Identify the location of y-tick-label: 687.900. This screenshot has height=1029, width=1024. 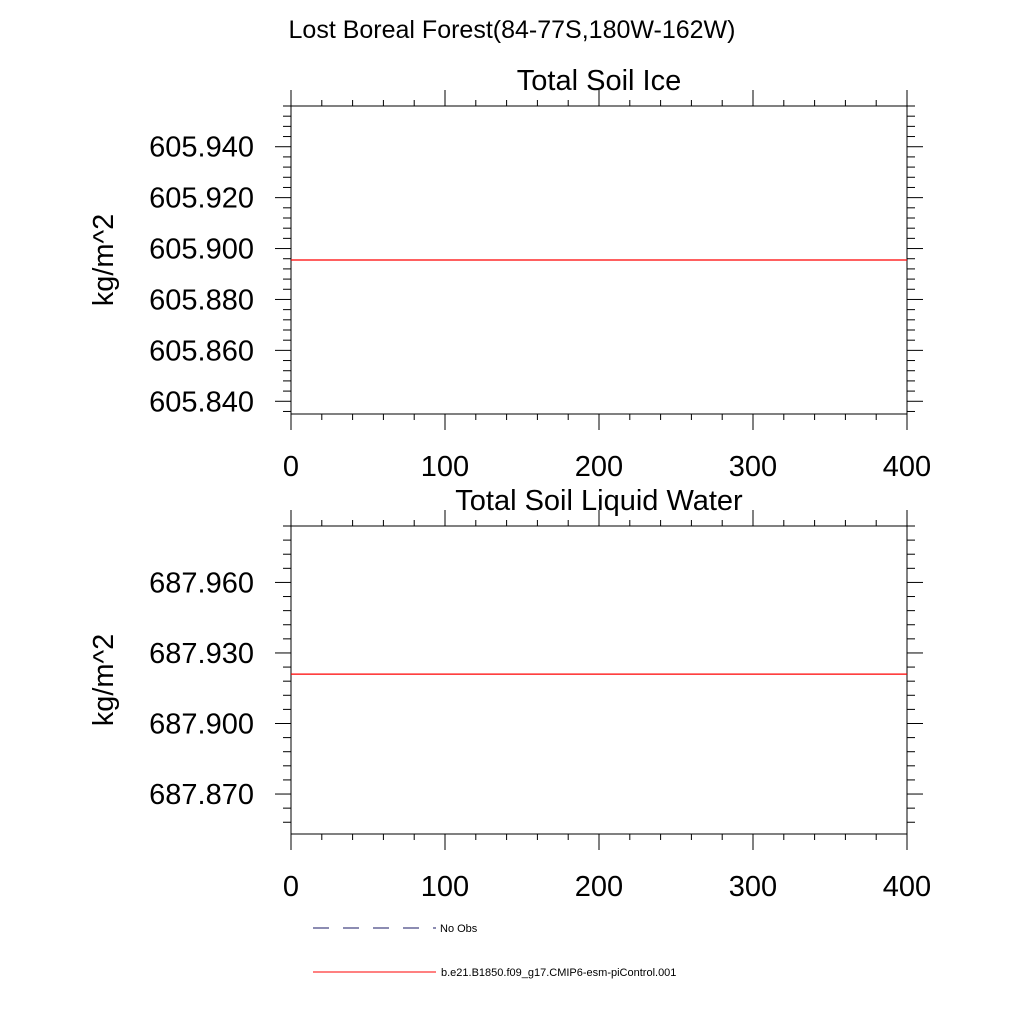
(201, 724).